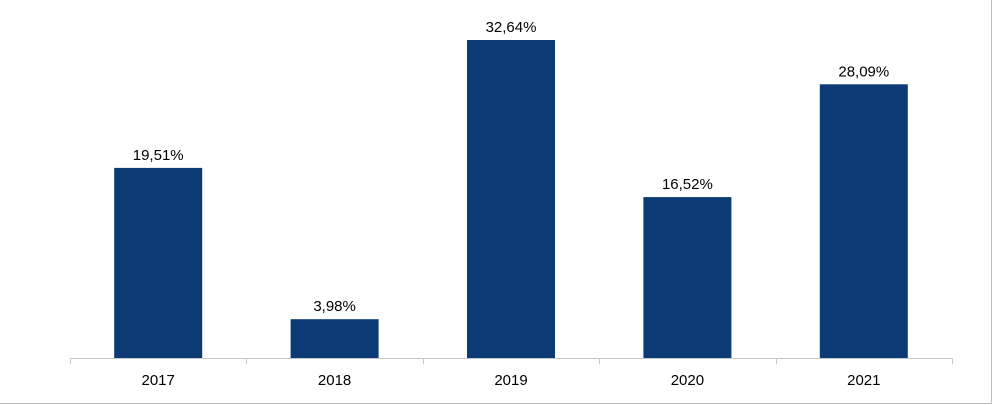 This screenshot has height=405, width=1000. What do you see at coordinates (687, 184) in the screenshot?
I see `bar-value-label: 16,52%` at bounding box center [687, 184].